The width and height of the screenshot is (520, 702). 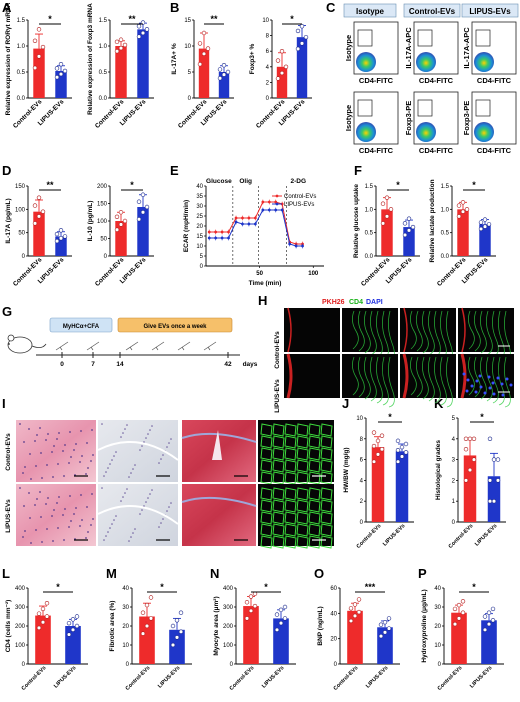 I want to click on y-tick-label: 8, so click(x=268, y=37).